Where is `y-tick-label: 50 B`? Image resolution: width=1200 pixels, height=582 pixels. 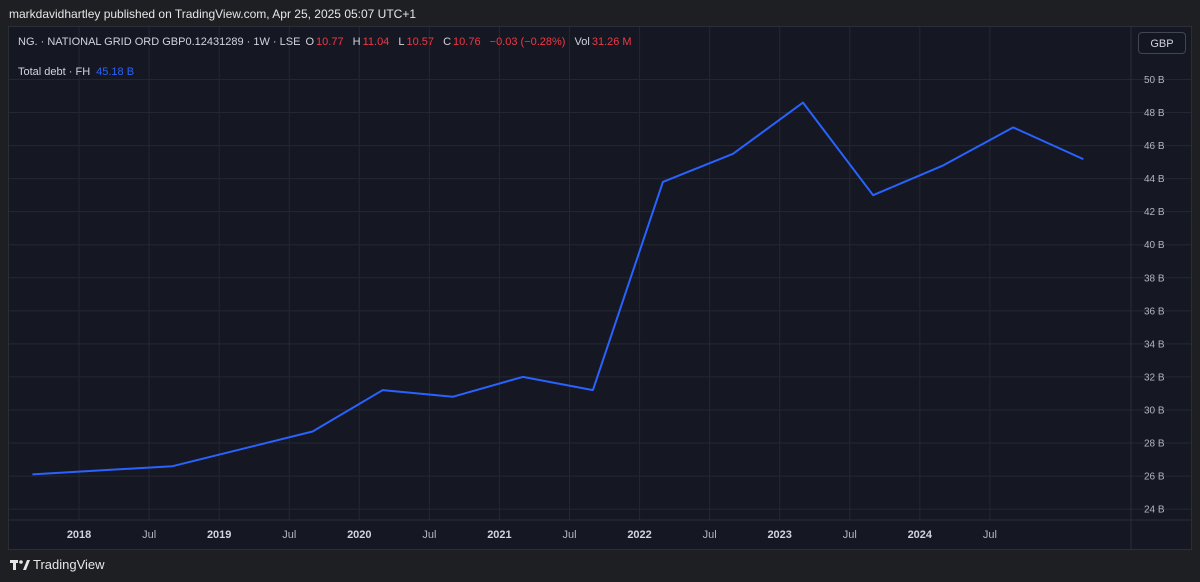
y-tick-label: 50 B is located at coordinates (1154, 80).